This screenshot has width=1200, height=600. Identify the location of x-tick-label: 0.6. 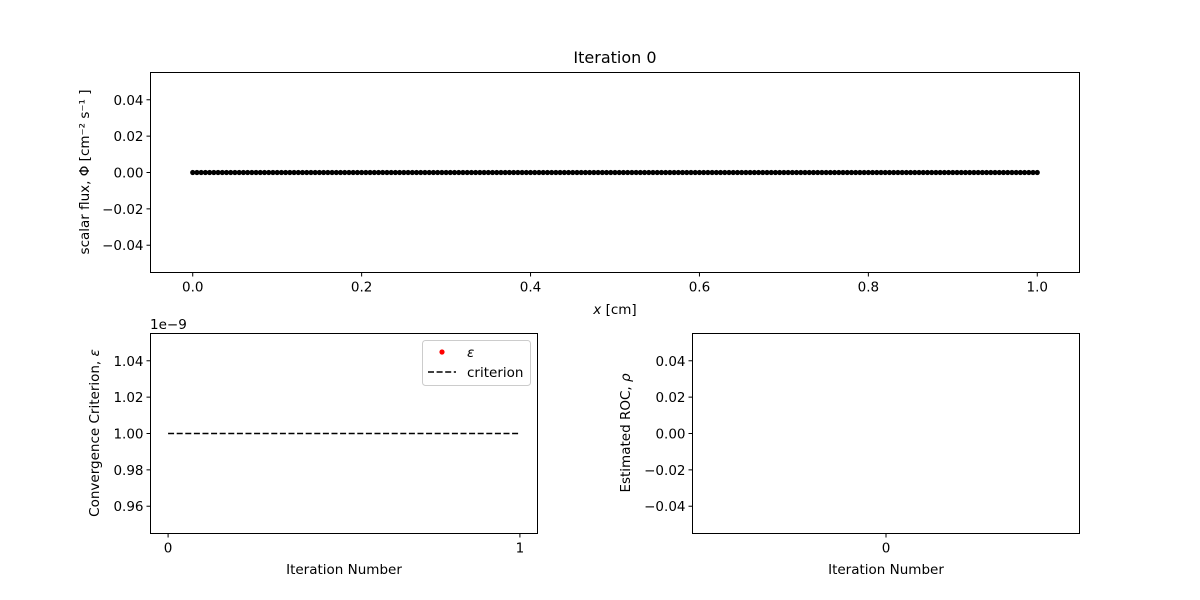
(699, 288).